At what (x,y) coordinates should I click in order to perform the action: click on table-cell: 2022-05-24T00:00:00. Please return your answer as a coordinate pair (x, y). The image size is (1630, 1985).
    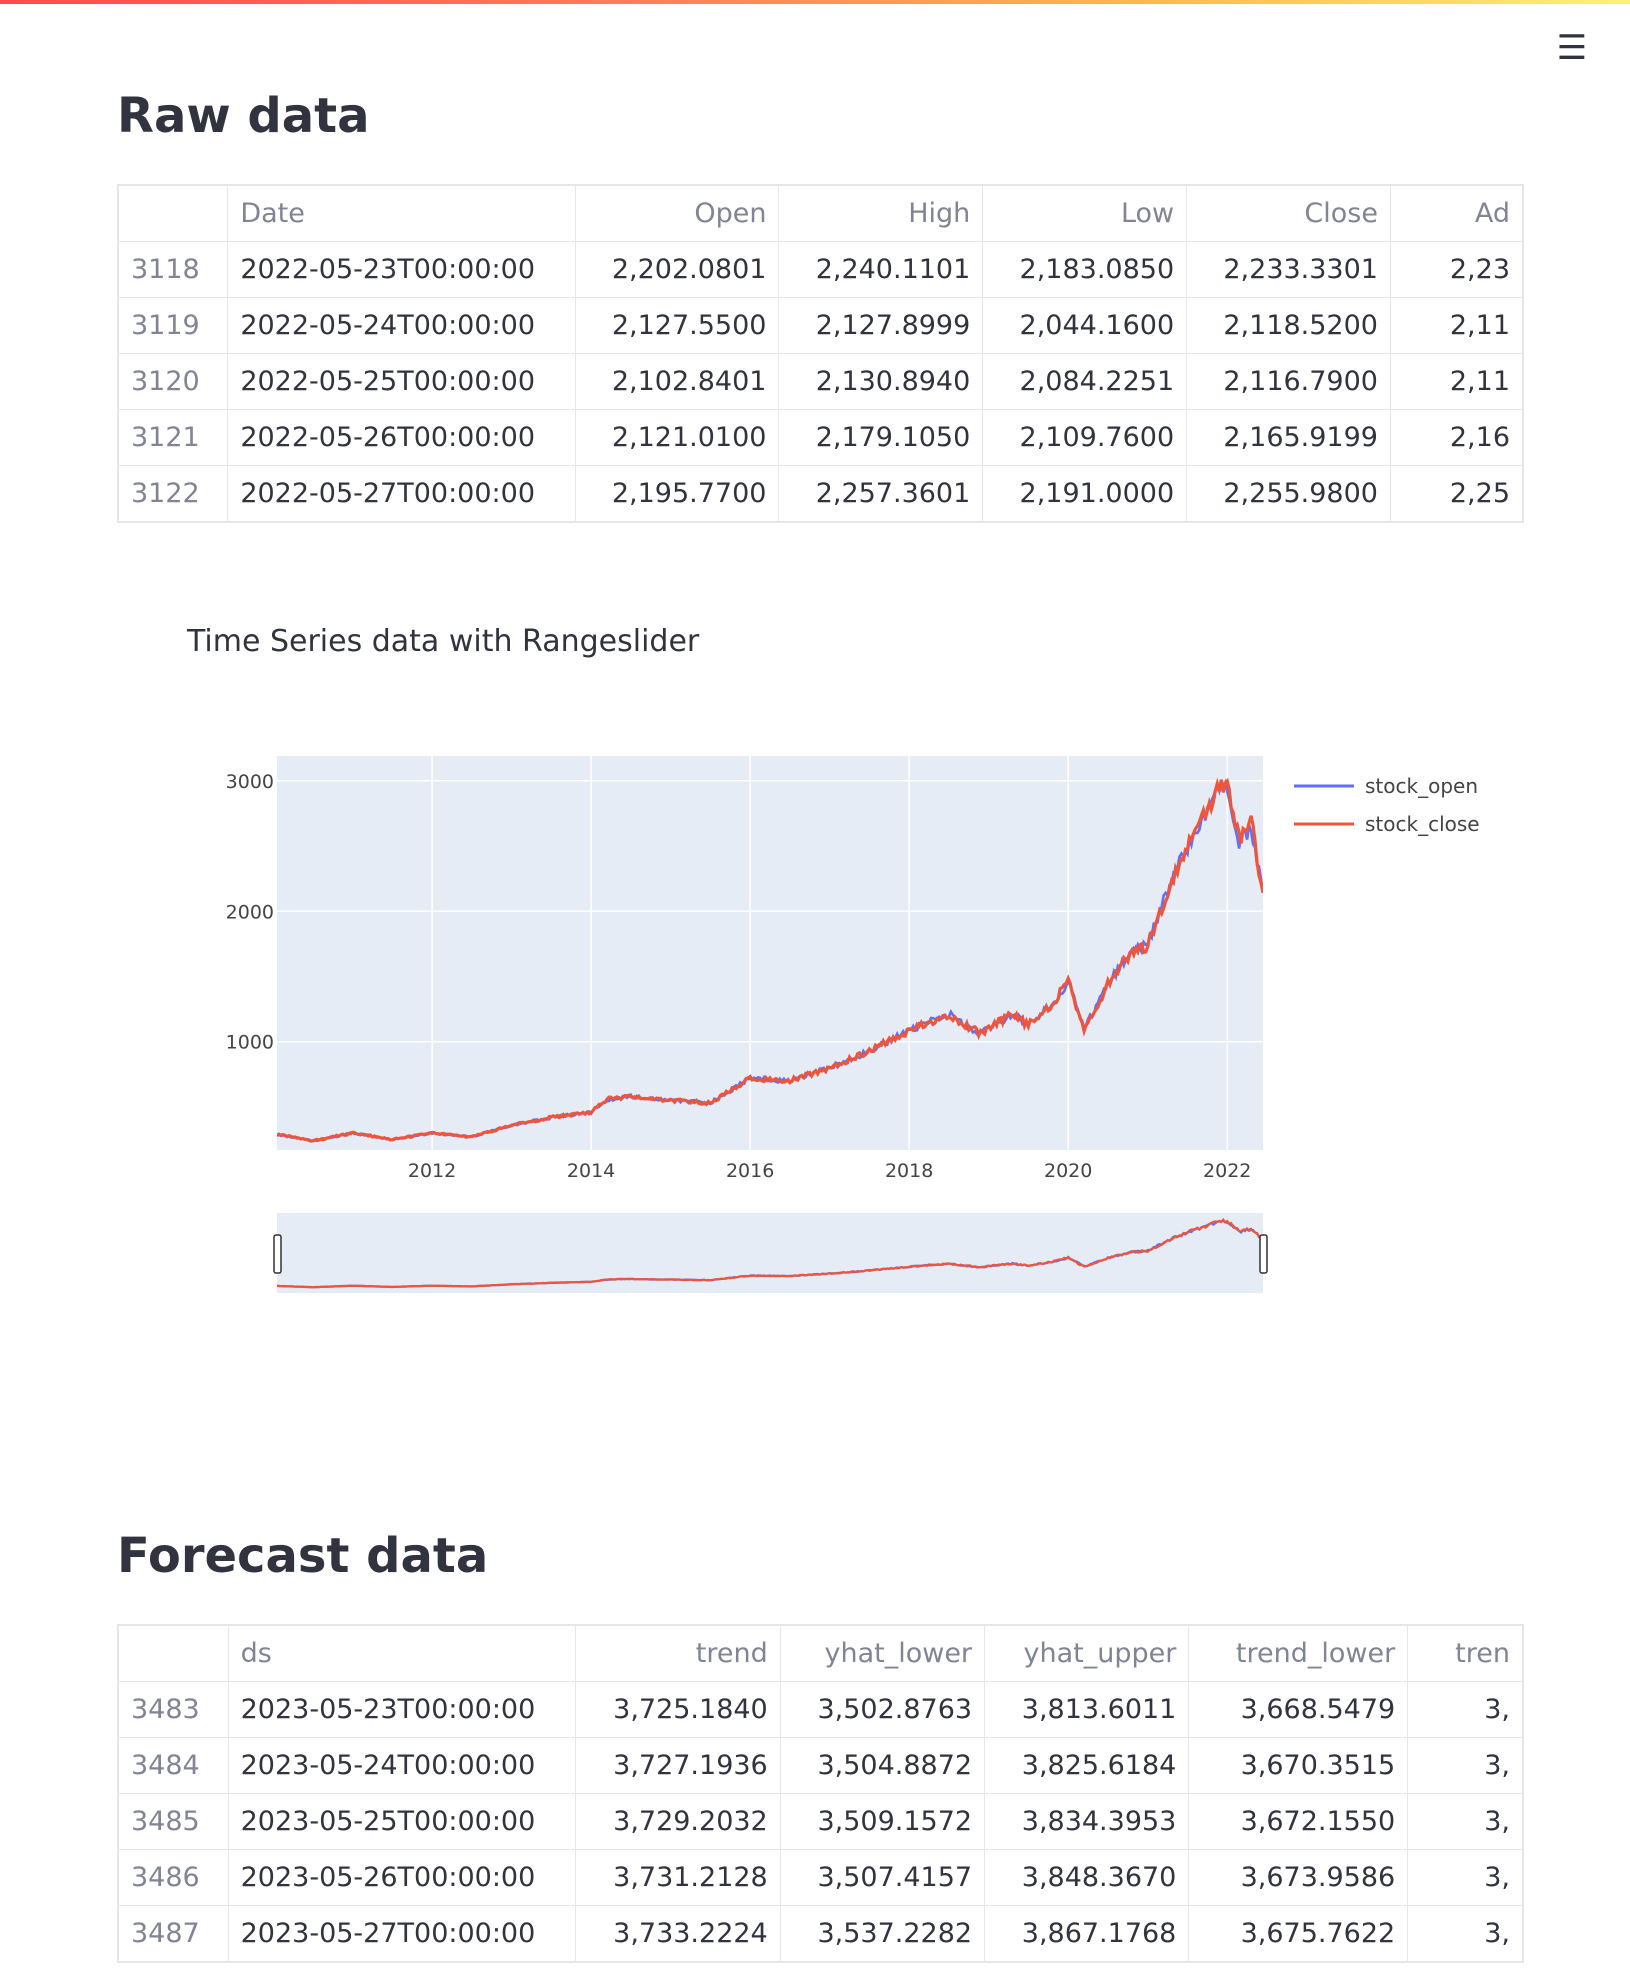
    Looking at the image, I should click on (401, 325).